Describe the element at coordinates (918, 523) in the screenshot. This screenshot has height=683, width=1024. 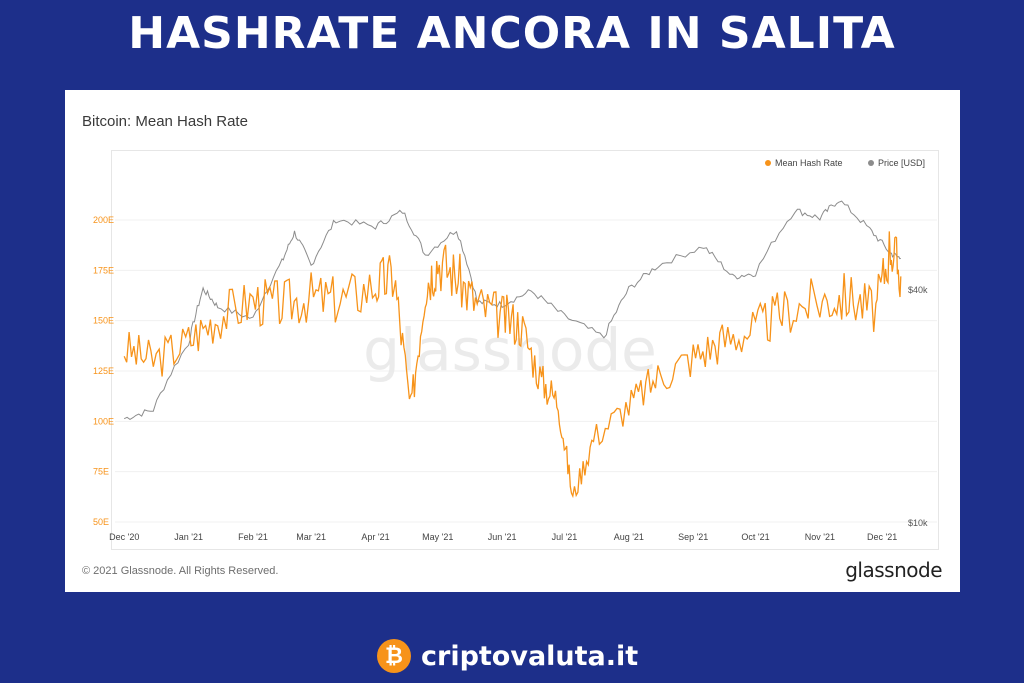
I see `y-right-tick-label: $10k` at that location.